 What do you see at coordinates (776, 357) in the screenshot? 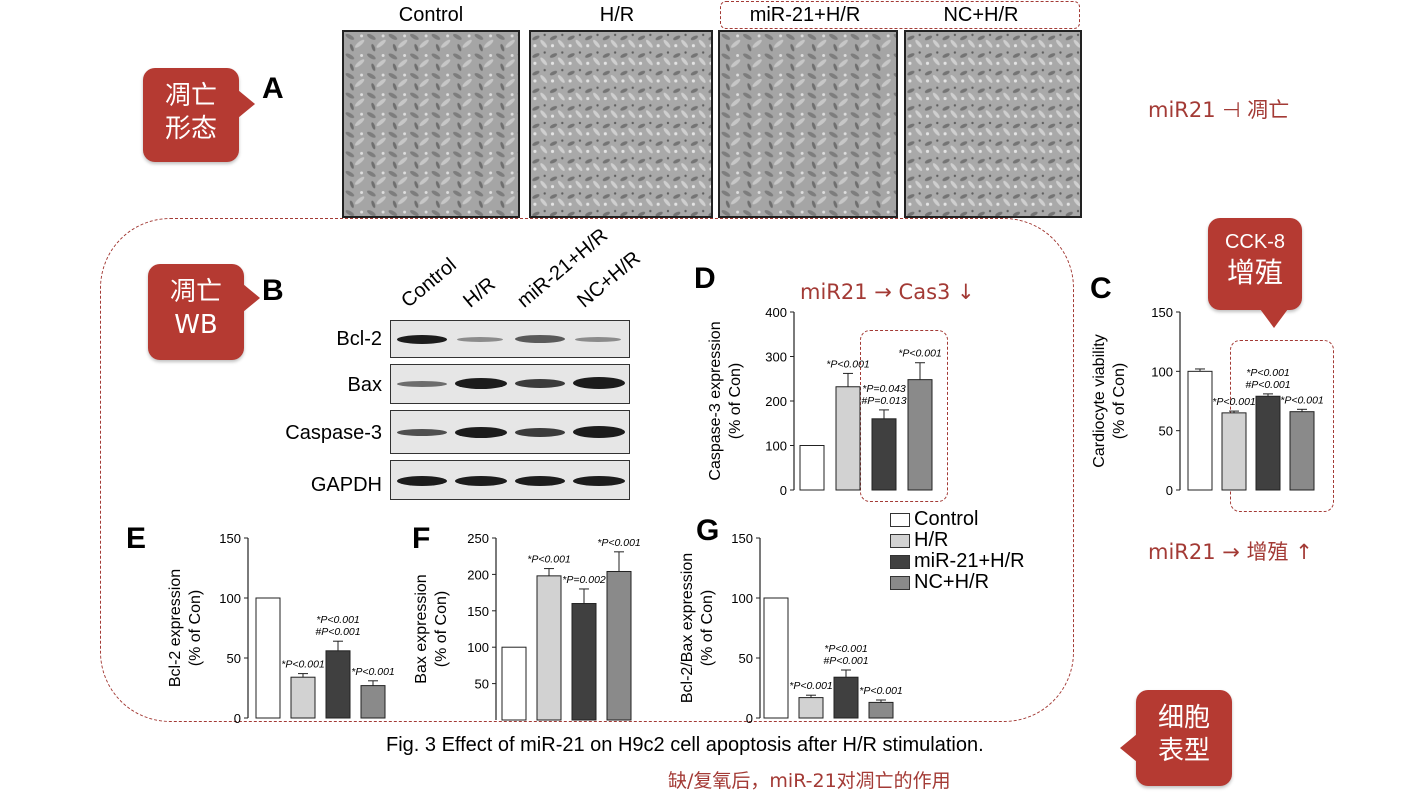
I see `y-tick-label: 300` at bounding box center [776, 357].